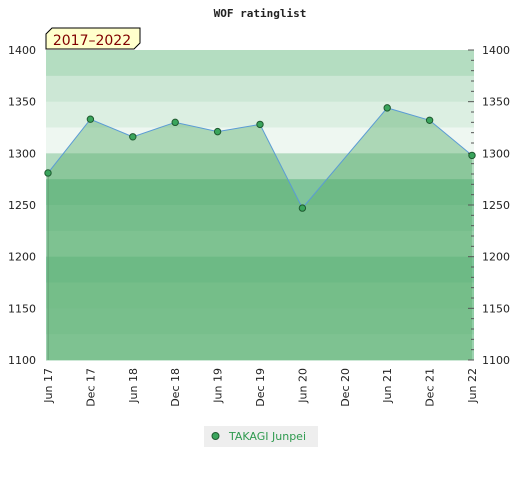  Describe the element at coordinates (48, 386) in the screenshot. I see `x-tick-label: Jun 17` at that location.